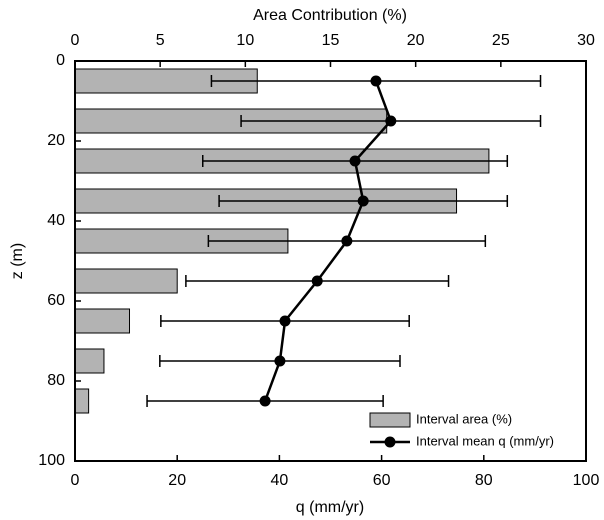  What do you see at coordinates (586, 480) in the screenshot?
I see `x-tick-label: 100` at bounding box center [586, 480].